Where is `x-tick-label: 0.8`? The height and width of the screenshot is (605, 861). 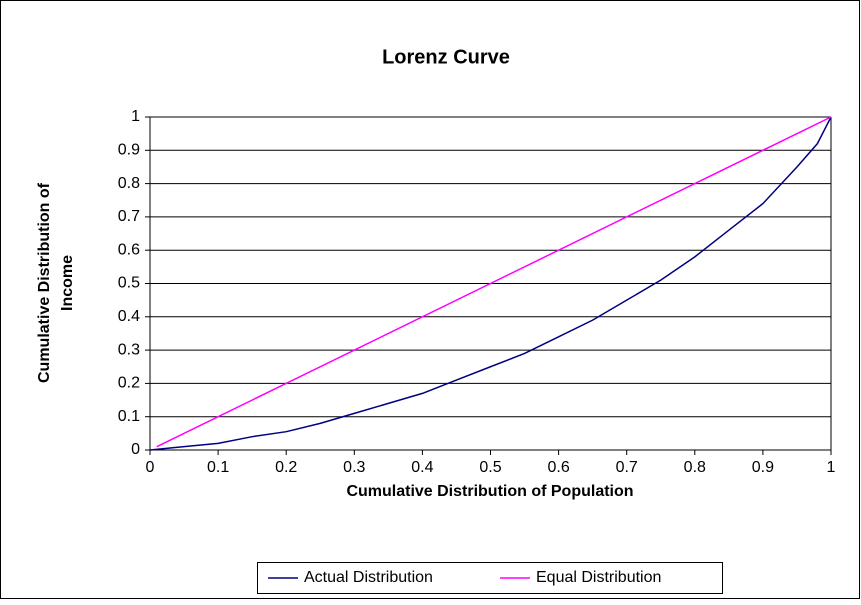
x-tick-label: 0.8 is located at coordinates (695, 467).